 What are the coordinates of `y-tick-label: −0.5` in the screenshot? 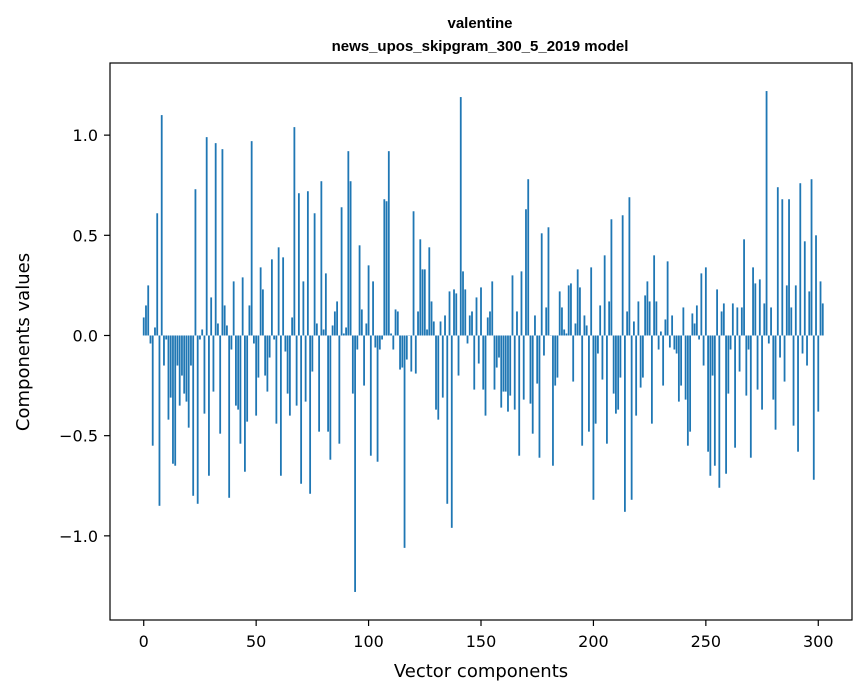 It's located at (78, 436).